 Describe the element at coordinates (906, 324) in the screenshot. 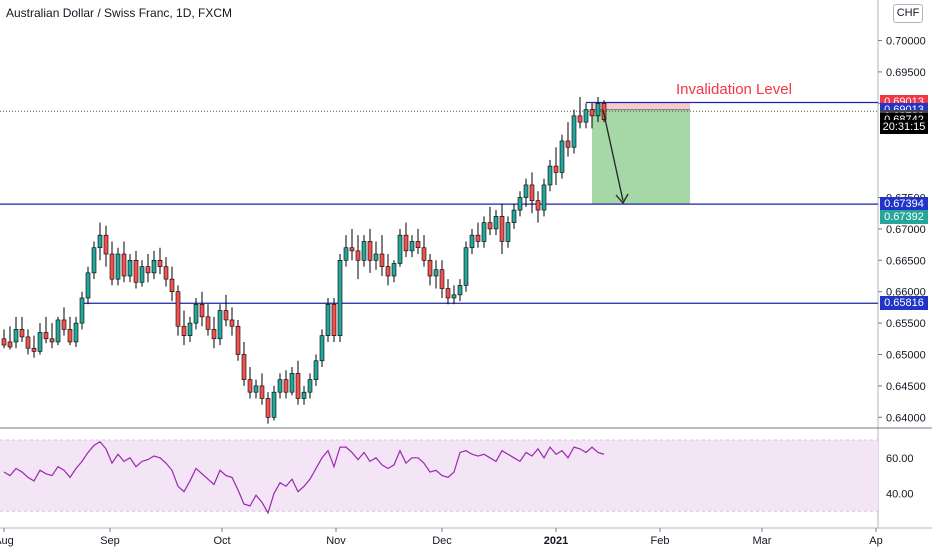

I see `price-tick-label: 0.65500` at that location.